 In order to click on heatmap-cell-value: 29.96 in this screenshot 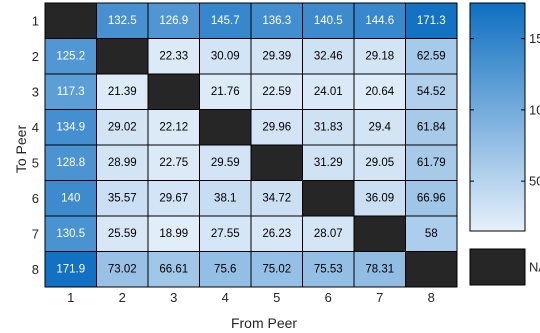, I will do `click(276, 127)`.